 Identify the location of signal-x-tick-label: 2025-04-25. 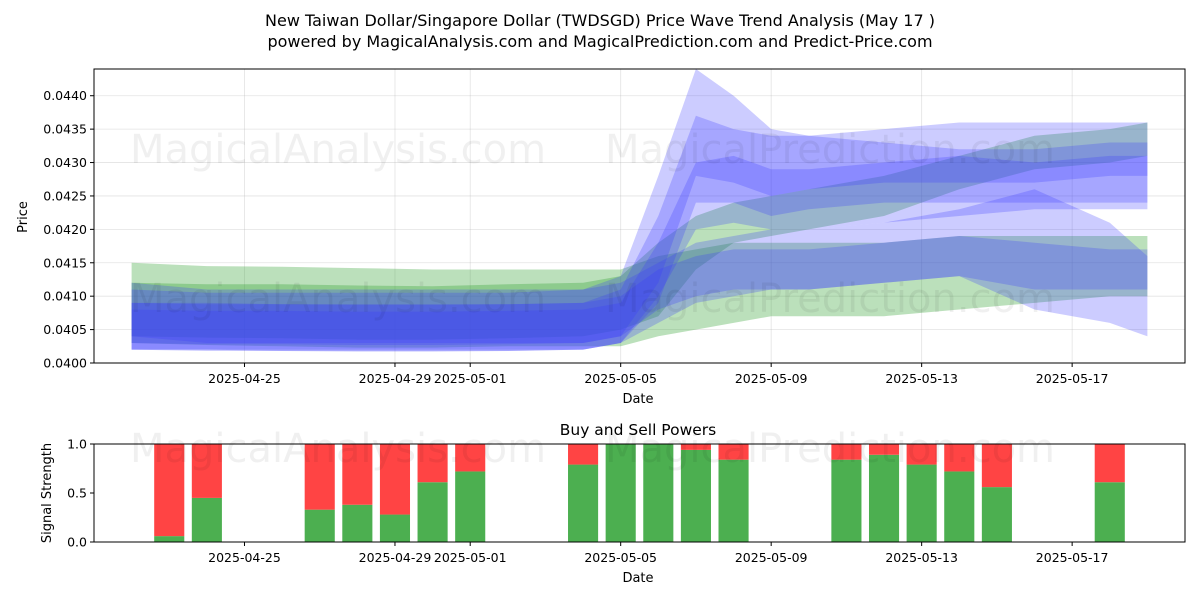
(244, 557).